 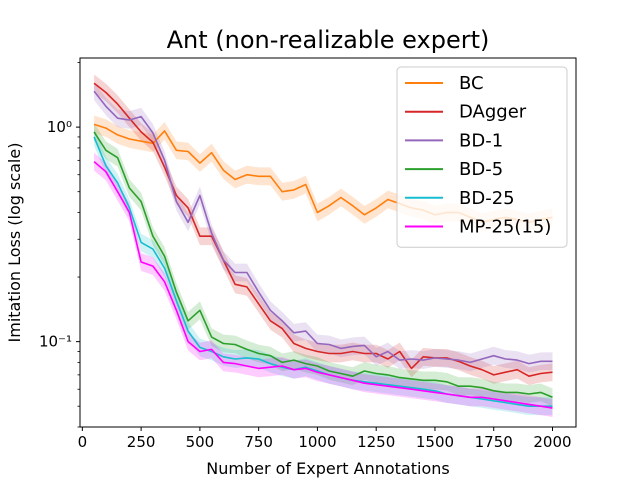 I want to click on y-axis-ticks: 10⁰ 10⁻¹, so click(x=59, y=245).